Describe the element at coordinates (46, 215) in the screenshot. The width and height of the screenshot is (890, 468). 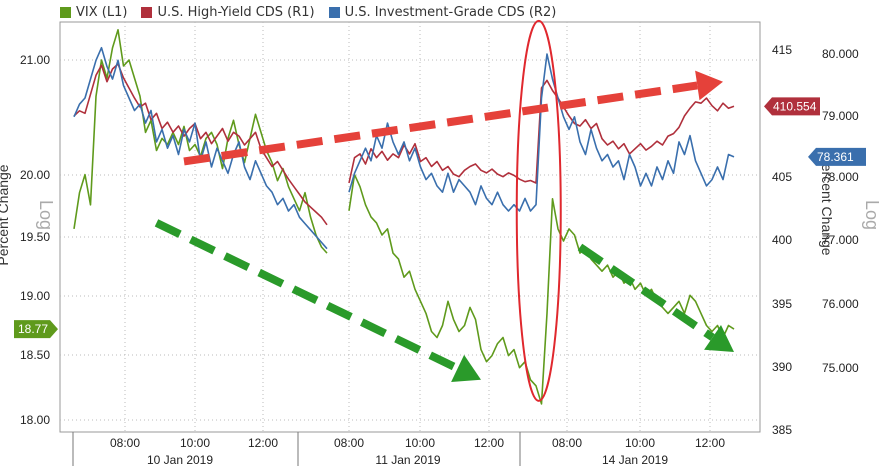
I see `left-axis-scale: Log` at that location.